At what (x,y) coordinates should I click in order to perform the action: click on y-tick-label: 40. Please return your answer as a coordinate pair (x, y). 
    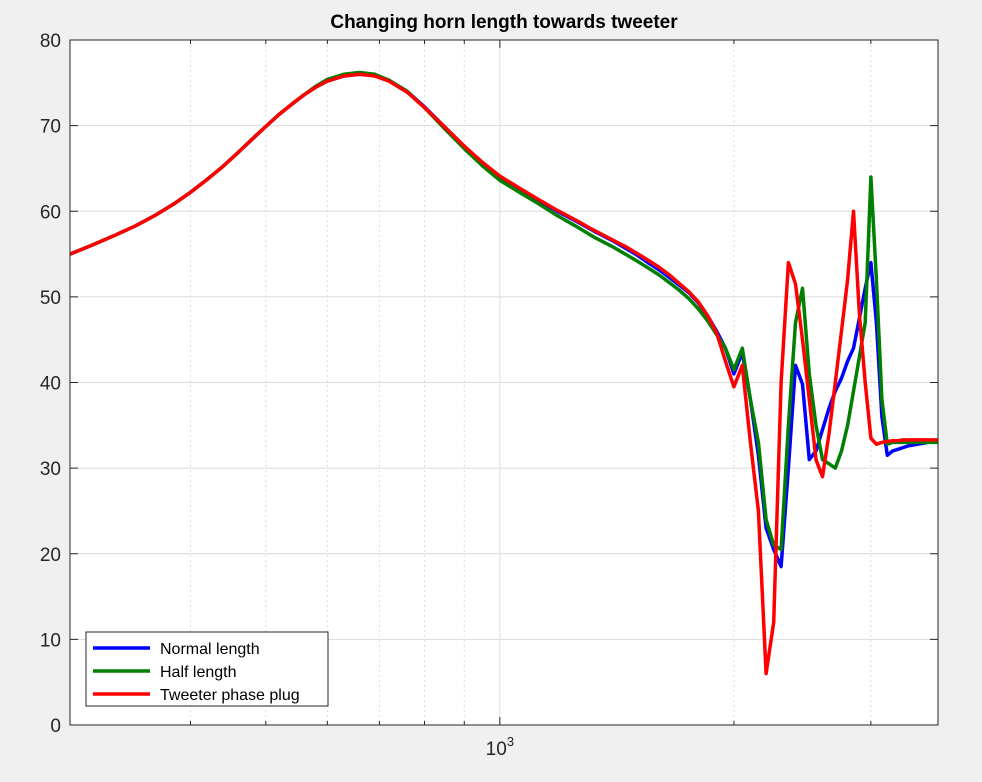
    Looking at the image, I should click on (50, 384).